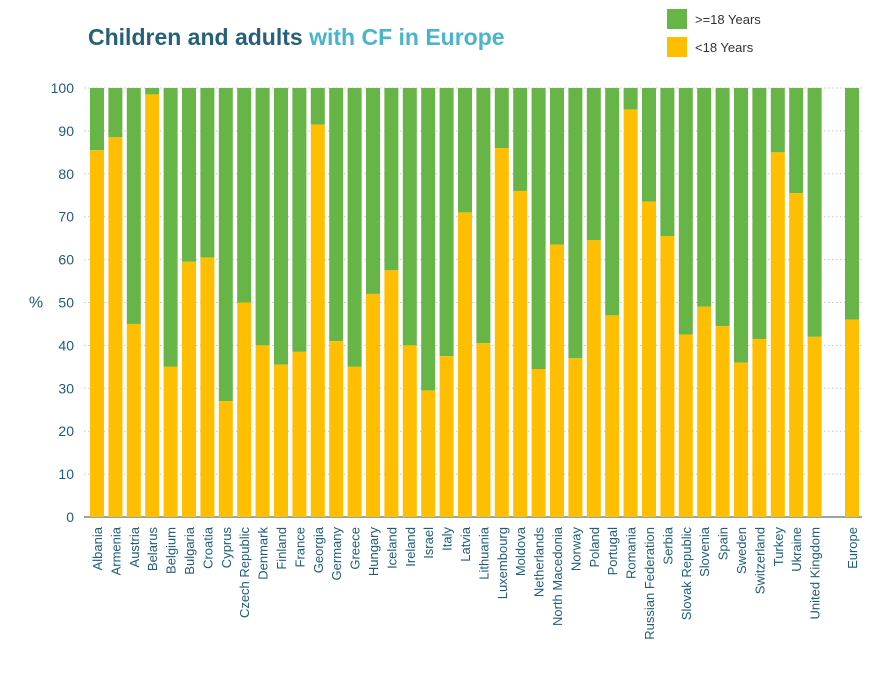 The height and width of the screenshot is (675, 874). I want to click on x-tick-label: Ukraine, so click(796, 549).